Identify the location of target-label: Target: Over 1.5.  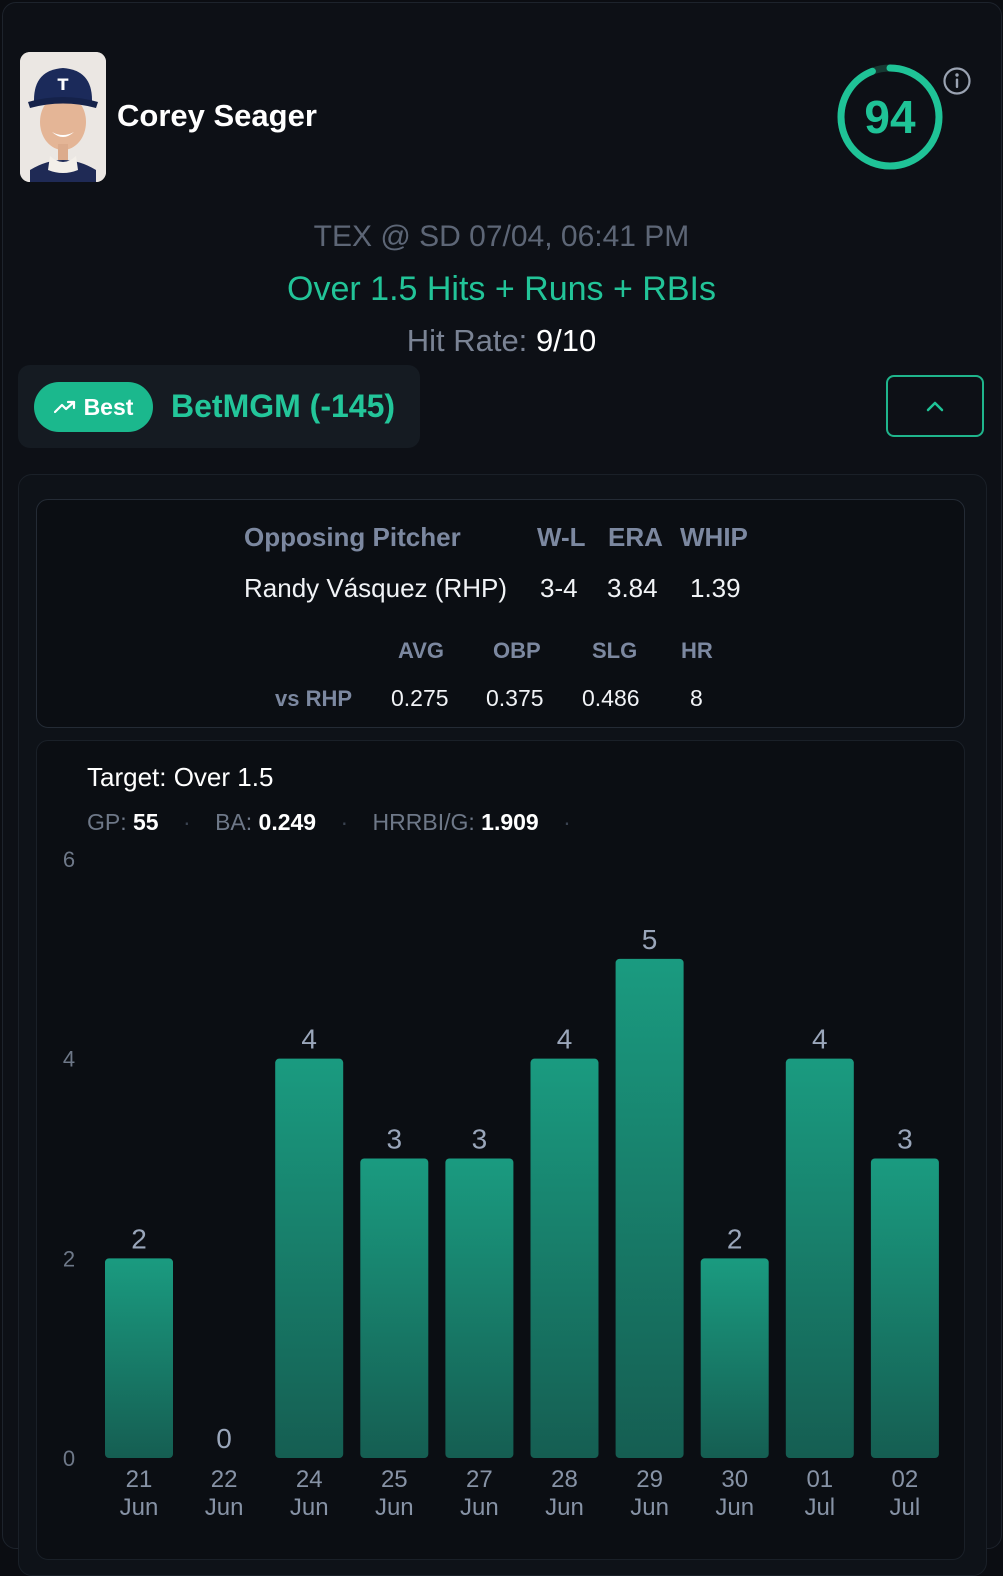
(180, 777).